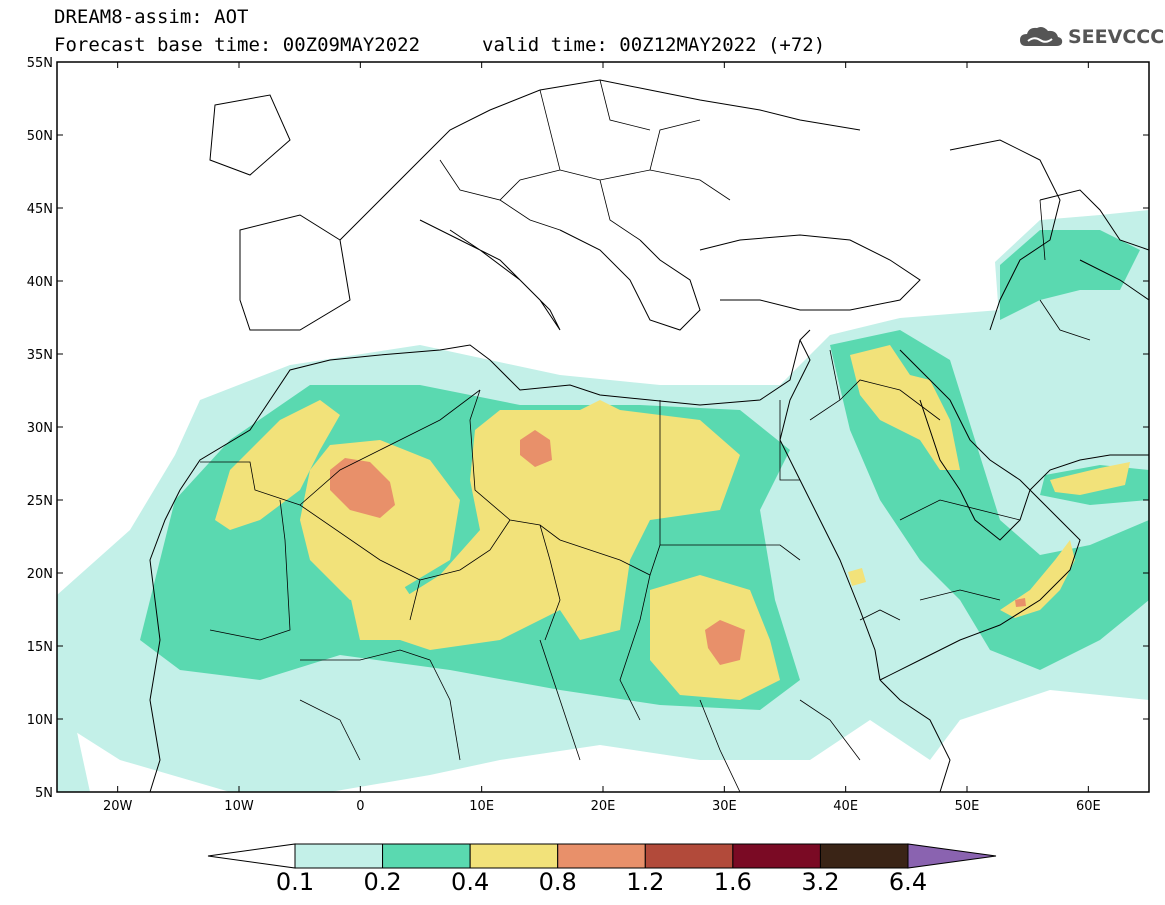 The image size is (1165, 905). What do you see at coordinates (40, 282) in the screenshot?
I see `lat-tick-label: 40N` at bounding box center [40, 282].